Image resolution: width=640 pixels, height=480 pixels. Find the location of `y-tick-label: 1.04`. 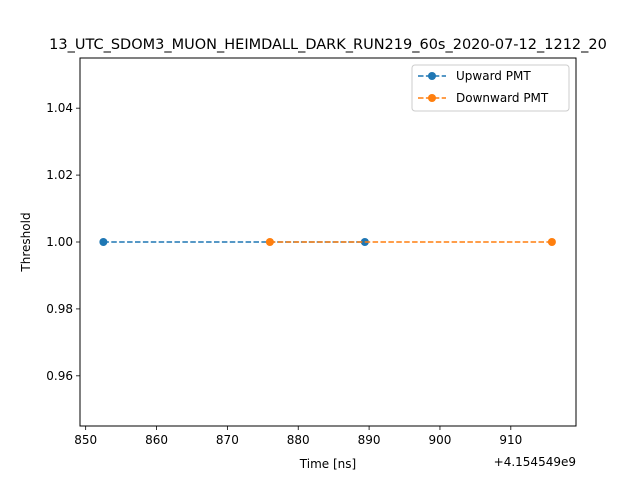

y-tick-label: 1.04 is located at coordinates (59, 108).